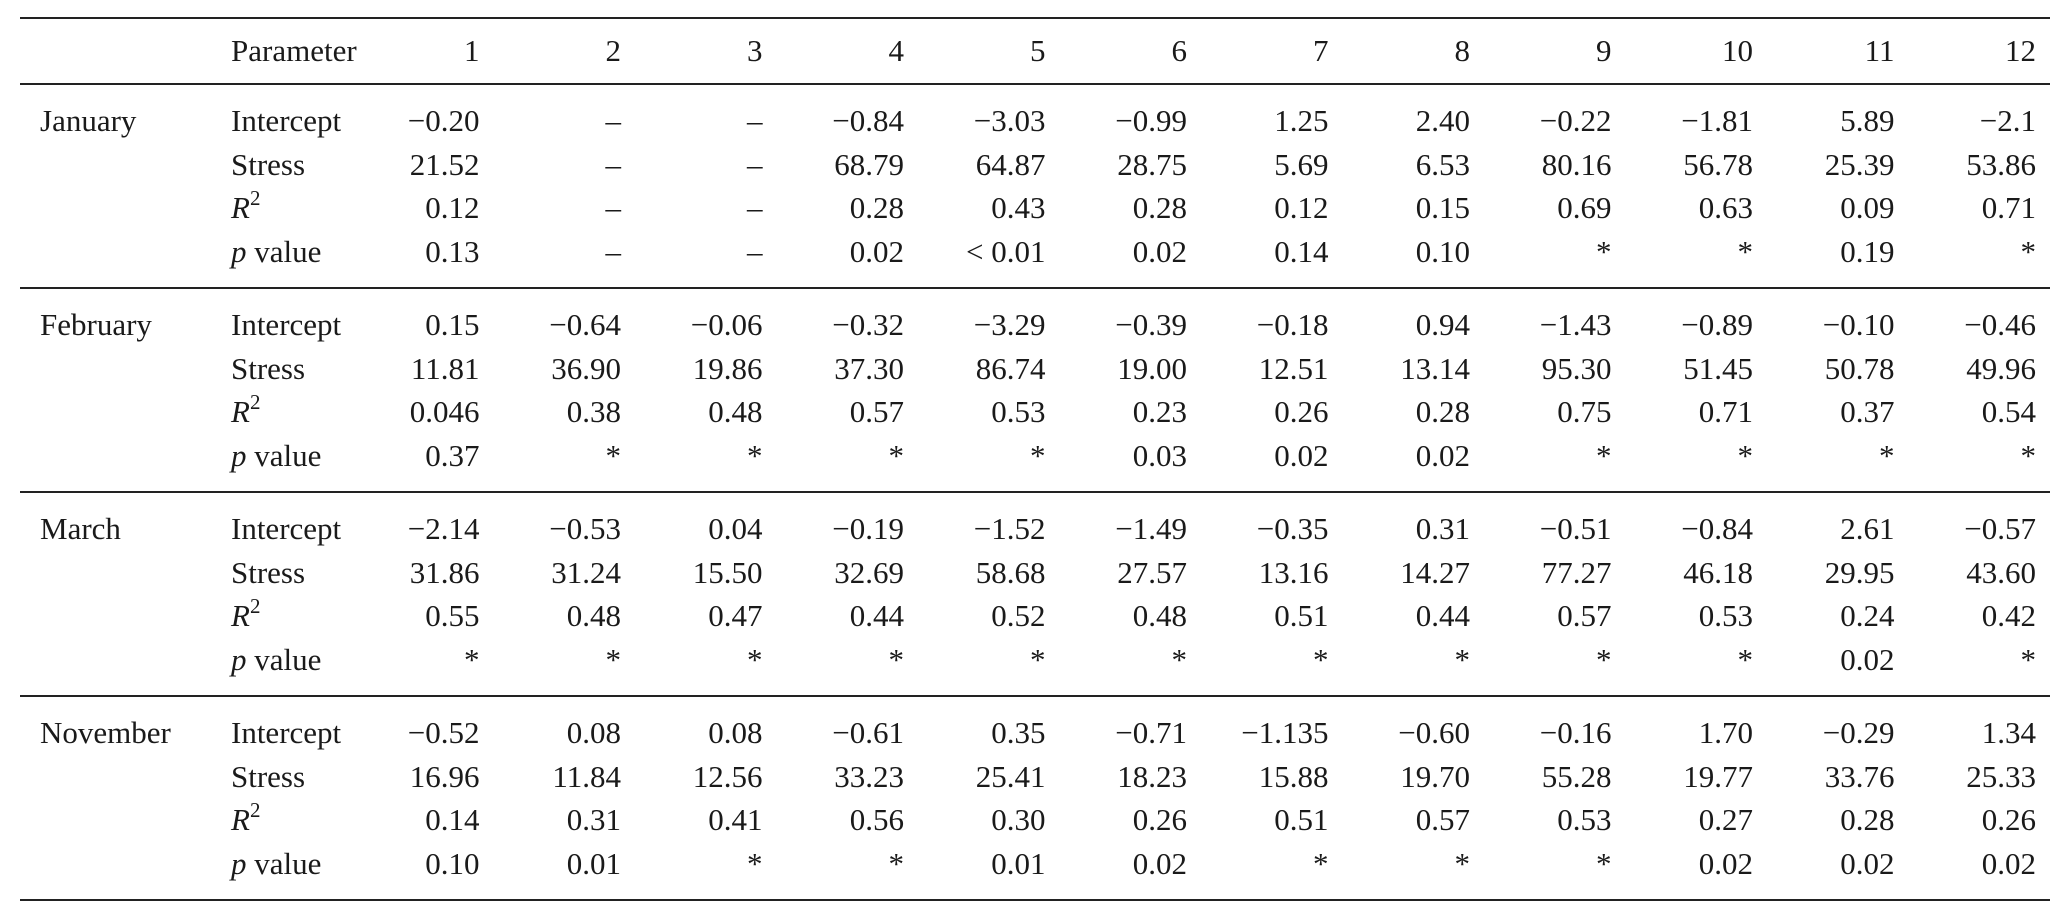 The width and height of the screenshot is (2067, 901). What do you see at coordinates (1413, 51) in the screenshot?
I see `header-col-8: 8` at bounding box center [1413, 51].